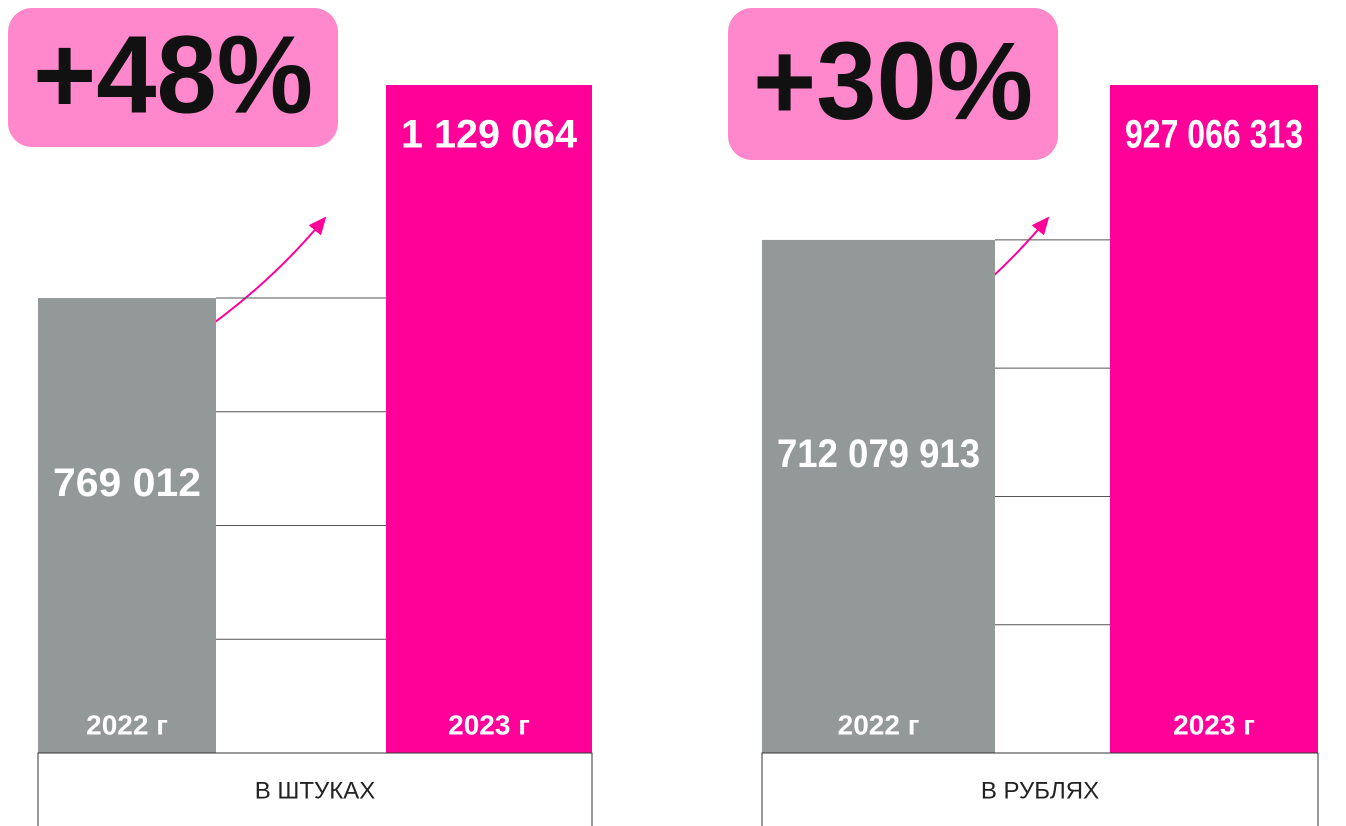 Image resolution: width=1346 pixels, height=826 pixels. I want to click on value-label: 1 129 064, so click(489, 135).